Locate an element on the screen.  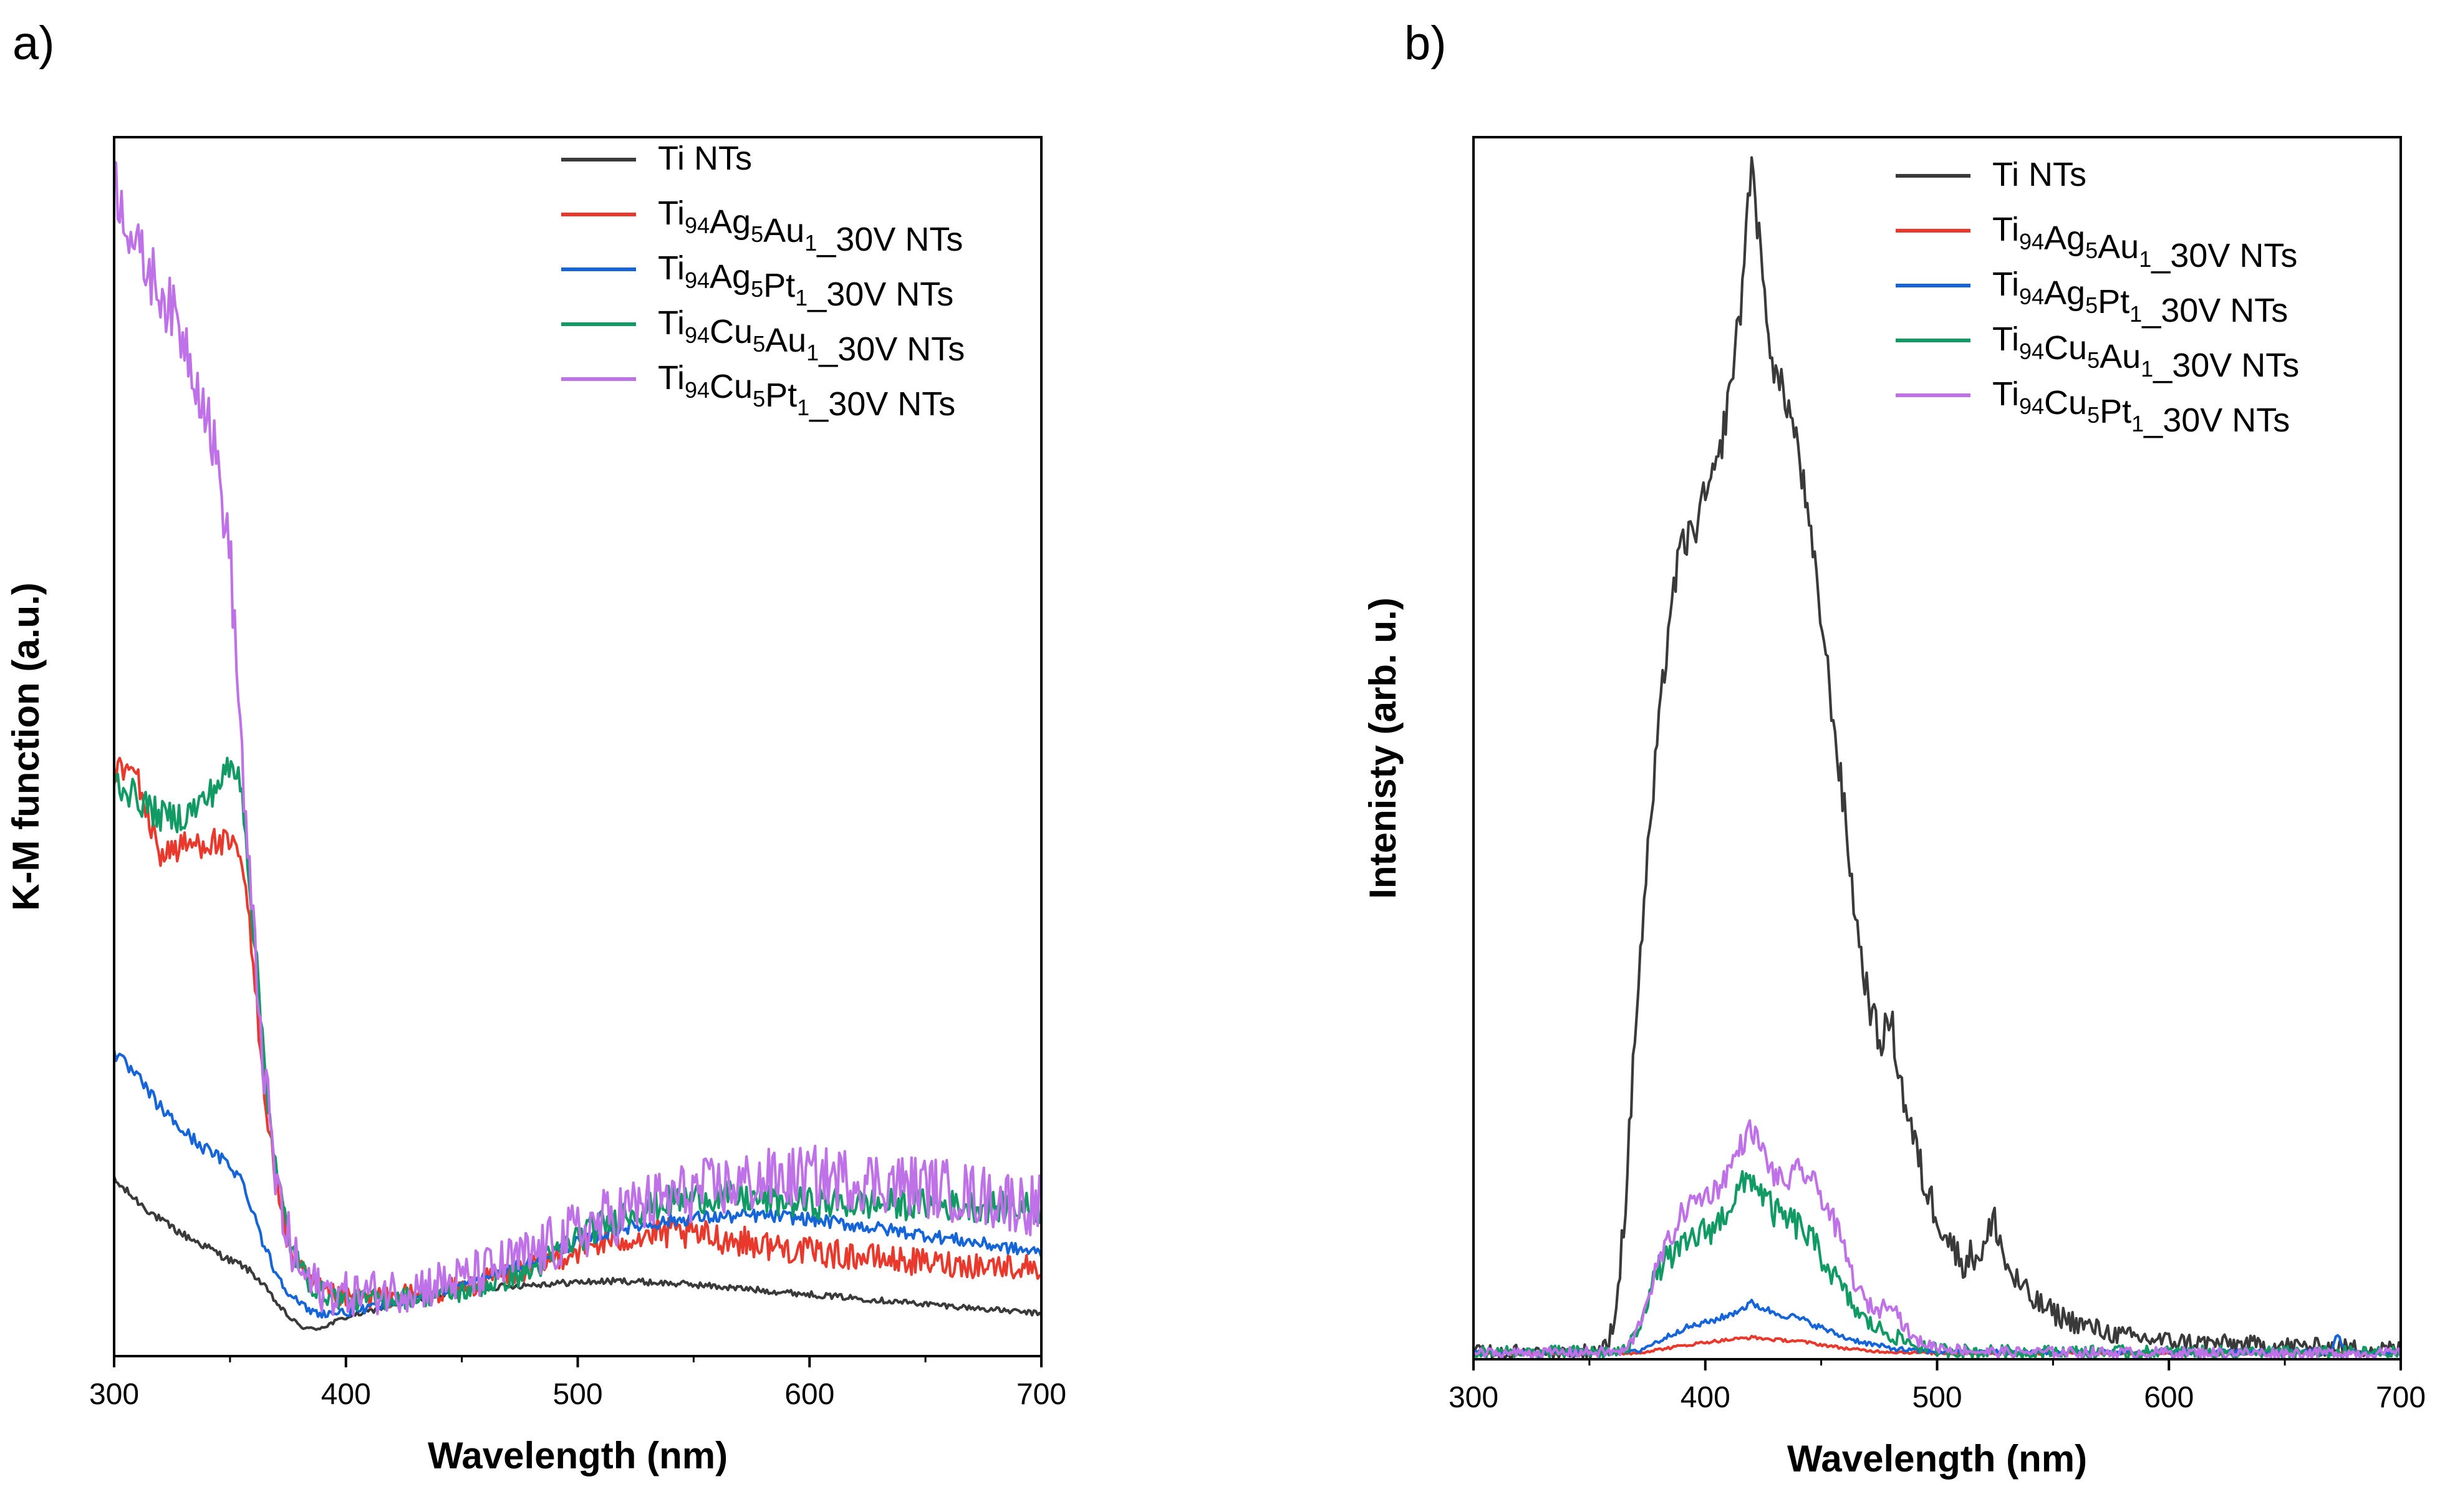
panel-label: b) is located at coordinates (1425, 43).